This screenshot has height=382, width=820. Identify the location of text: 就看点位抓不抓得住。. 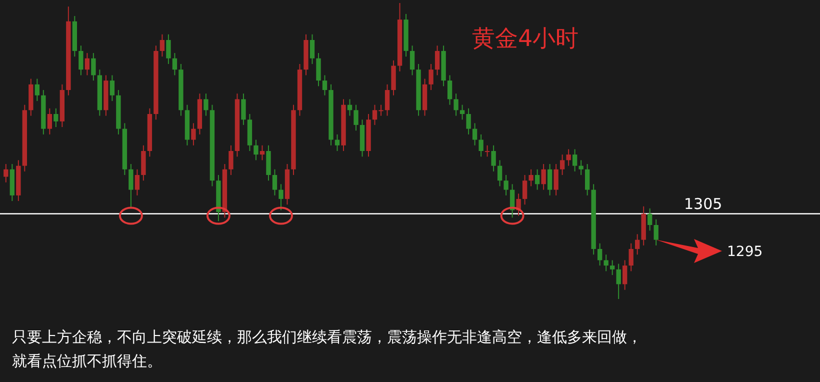
(87, 361).